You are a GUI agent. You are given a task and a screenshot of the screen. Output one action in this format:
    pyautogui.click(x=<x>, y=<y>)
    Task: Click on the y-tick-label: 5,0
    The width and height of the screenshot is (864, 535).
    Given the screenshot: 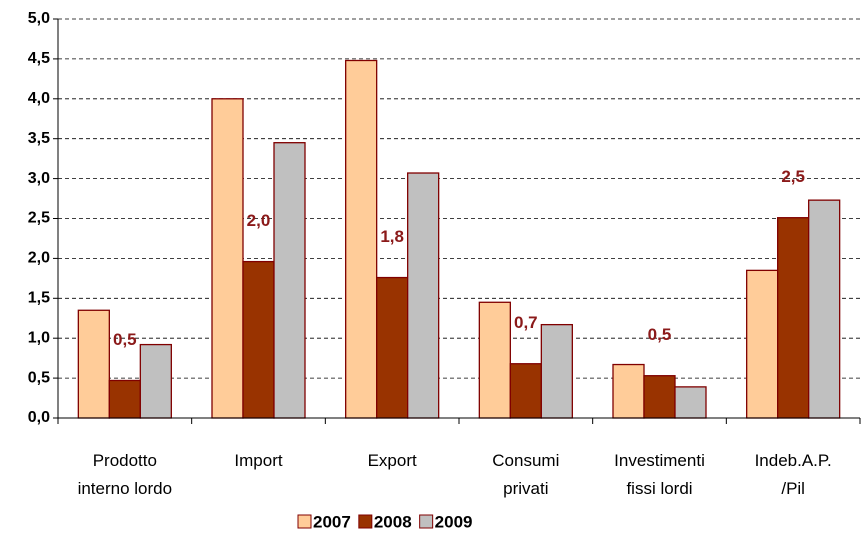 What is the action you would take?
    pyautogui.click(x=39, y=18)
    